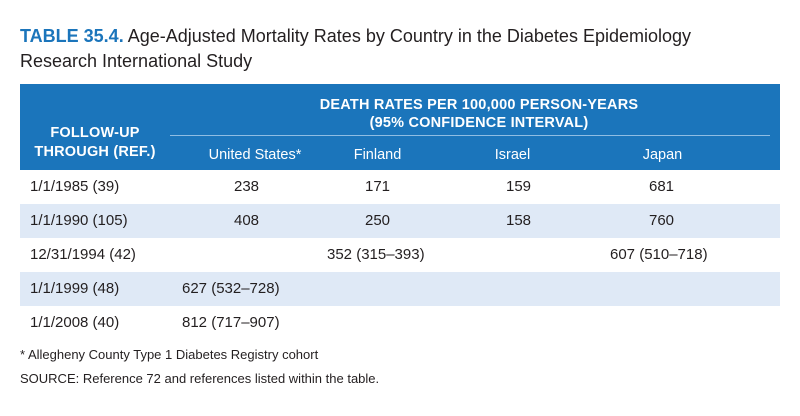 This screenshot has width=800, height=416. What do you see at coordinates (479, 105) in the screenshot?
I see `span-header-line1: DEATH RATES PER 100,000 PERSON-YEARS` at bounding box center [479, 105].